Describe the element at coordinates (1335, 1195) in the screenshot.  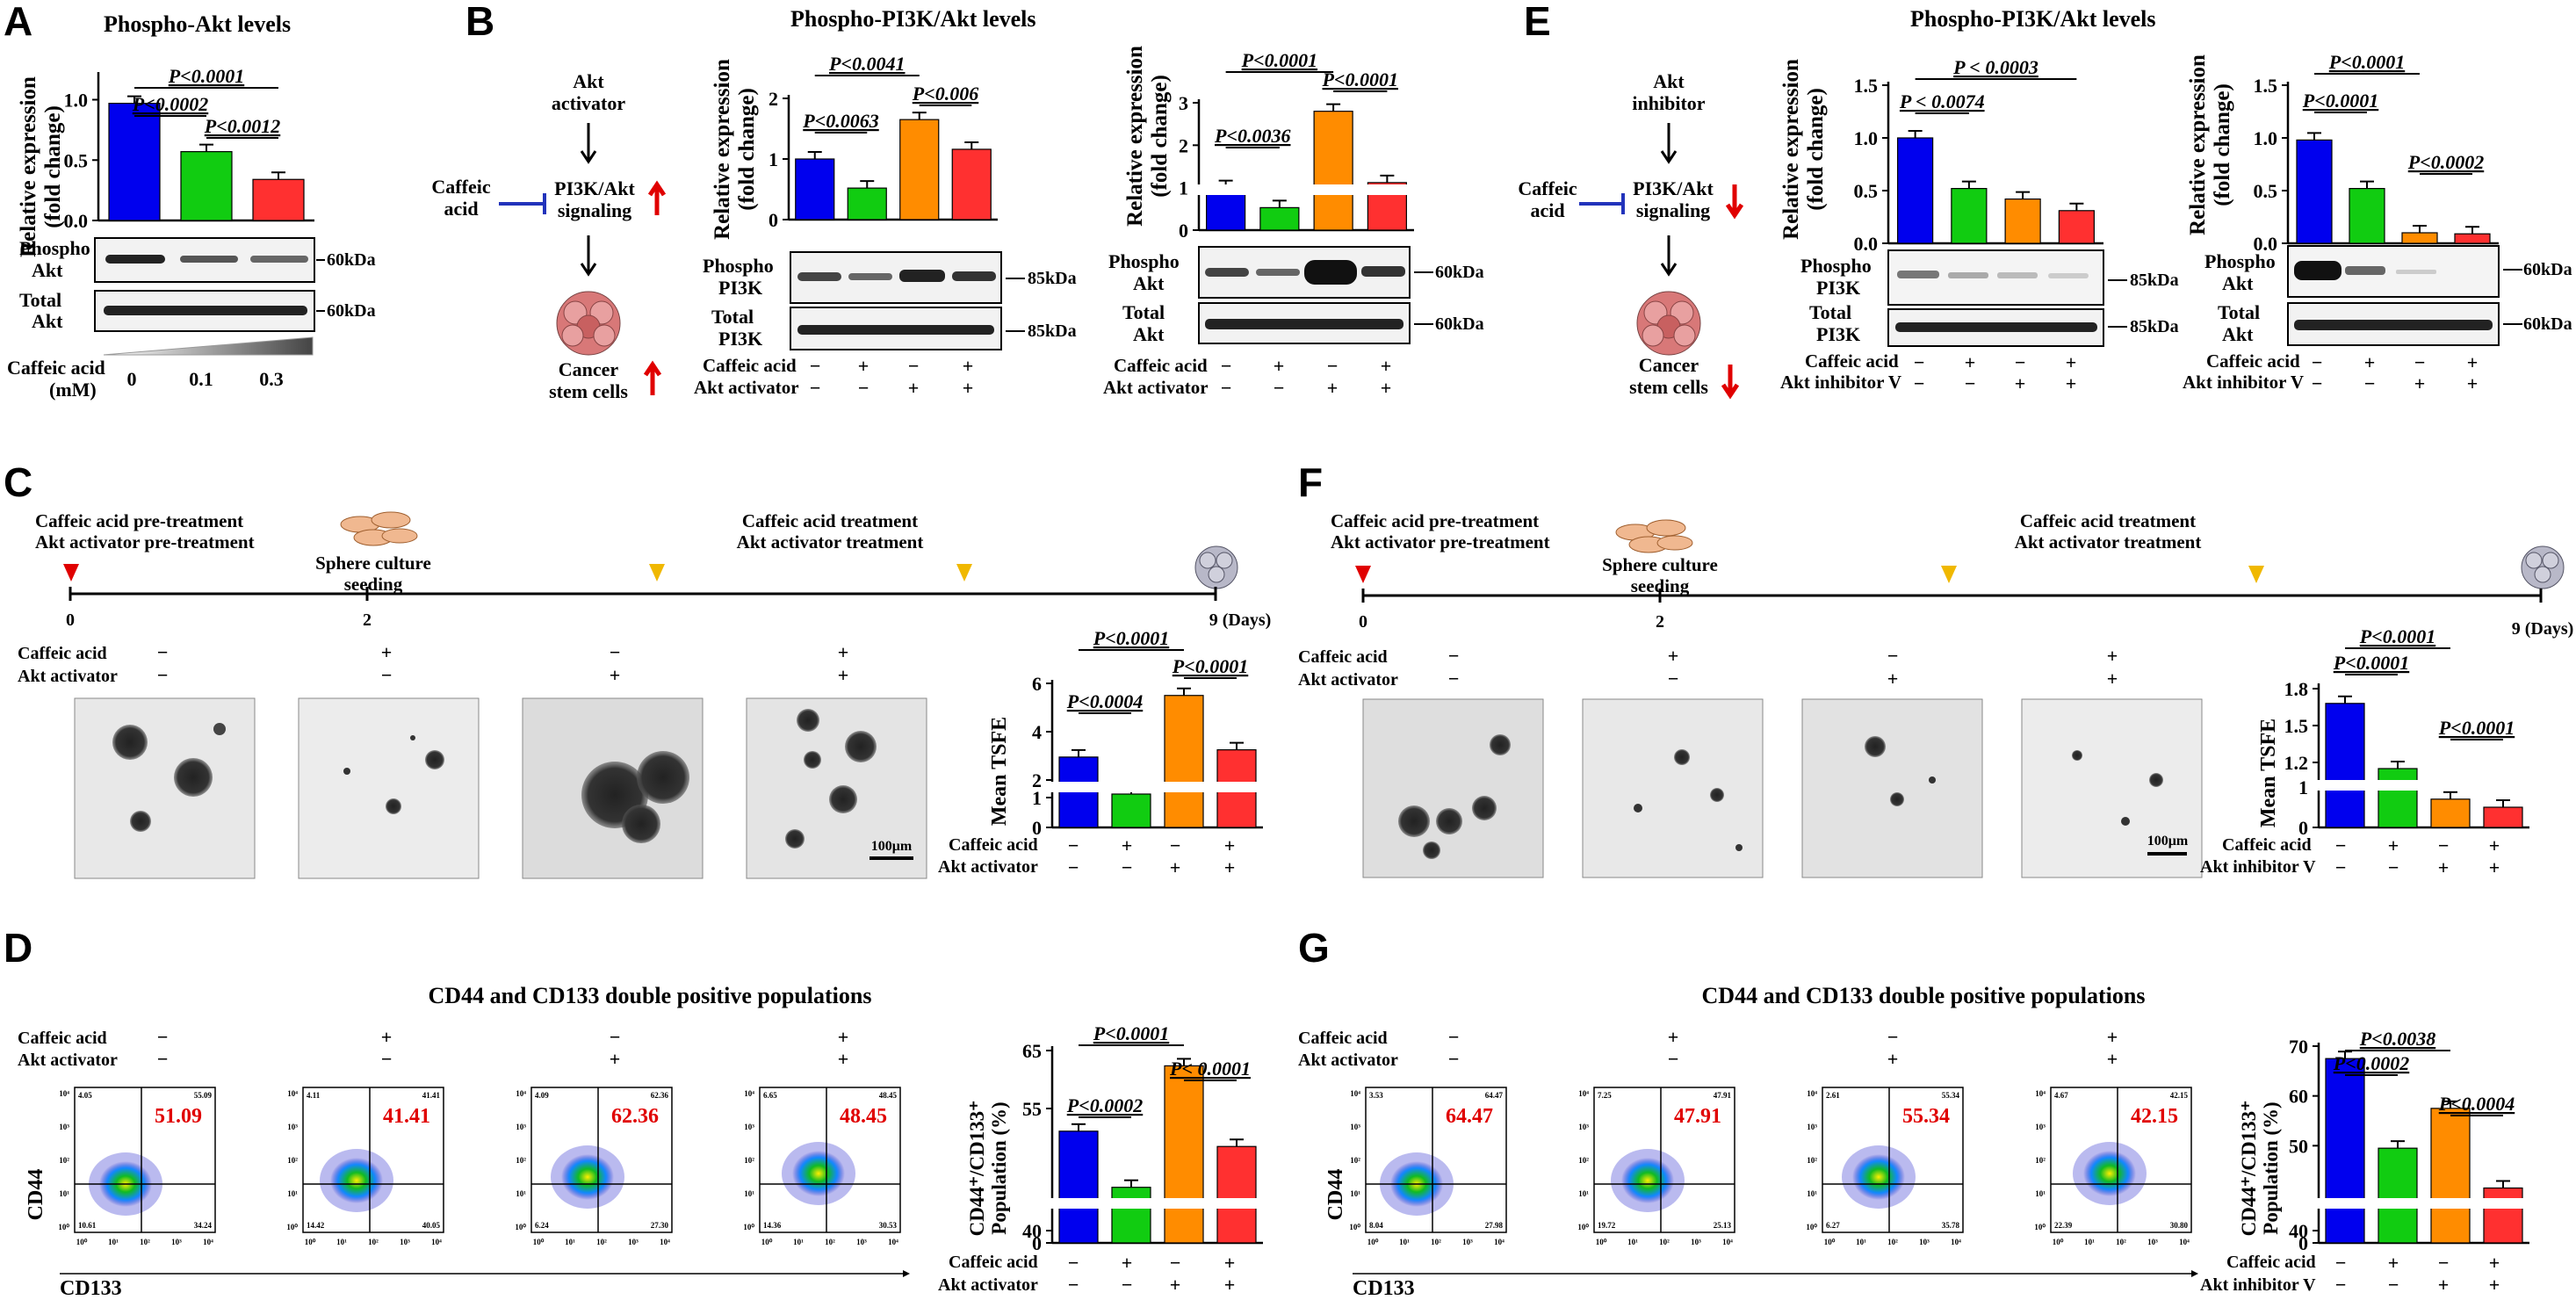
I see `panel-g-yaxis: CD44` at that location.